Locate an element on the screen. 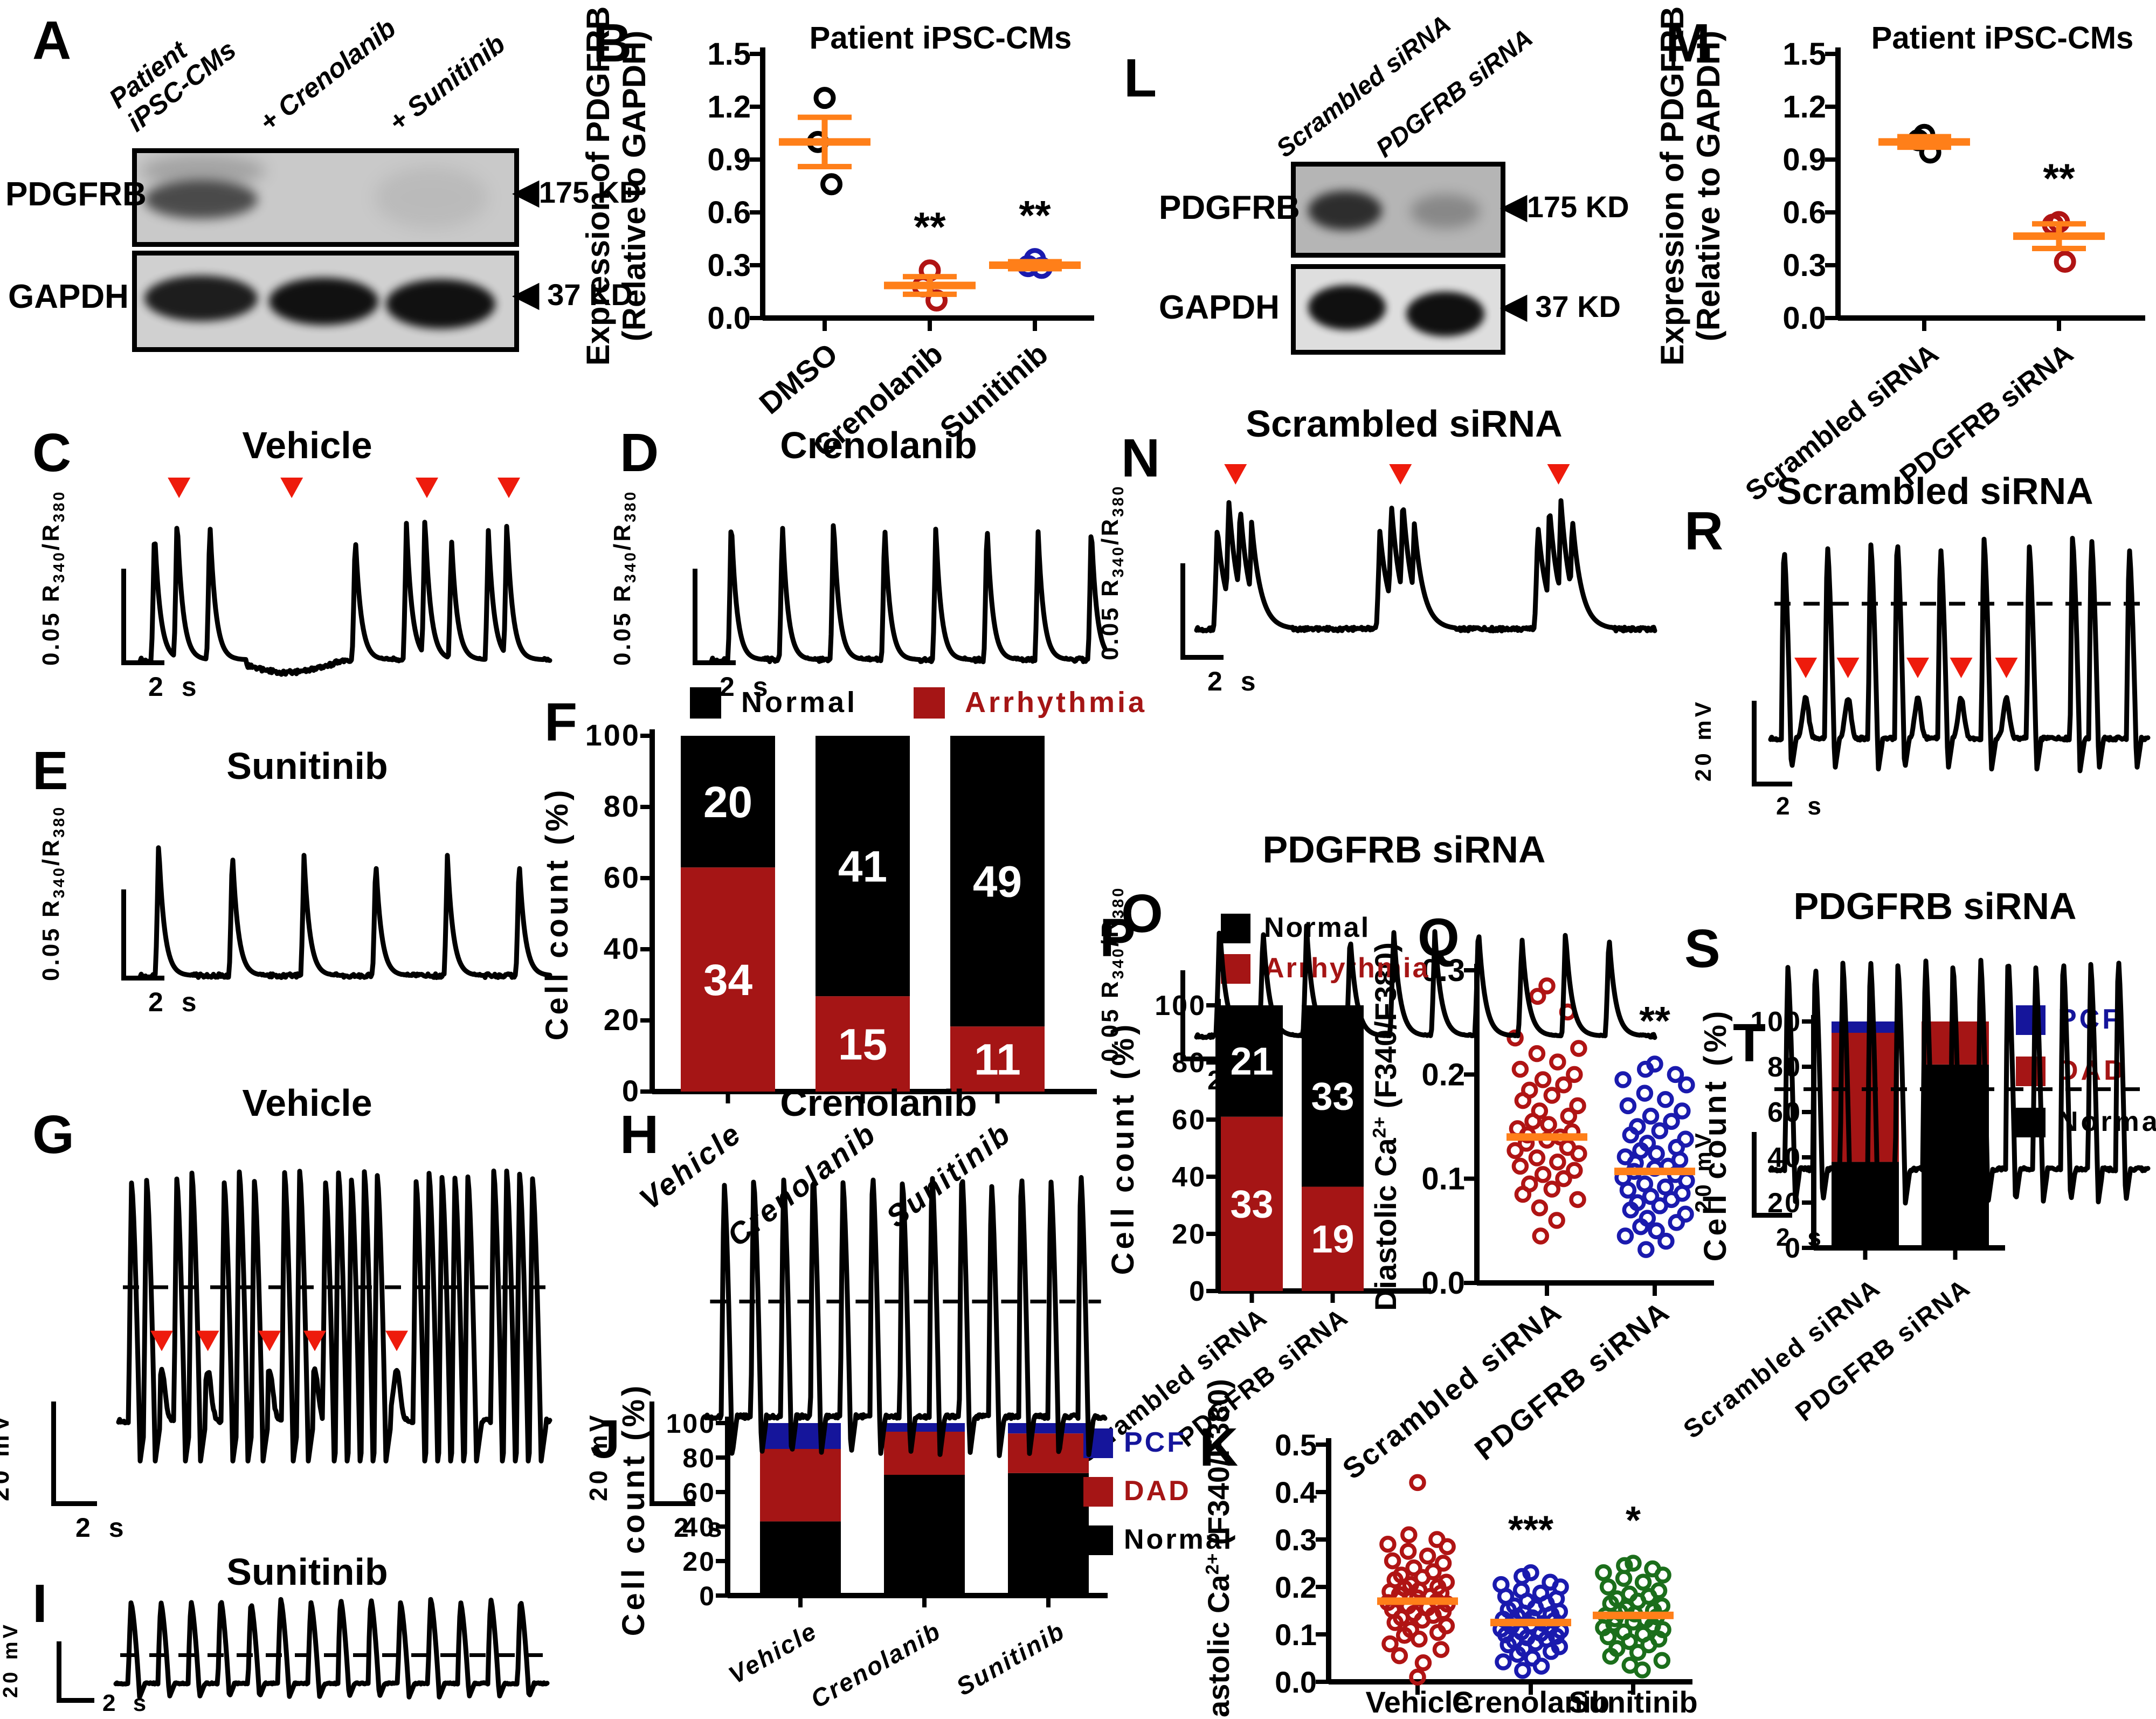 This screenshot has width=2156, height=1719. panel-n-title: Scrambled siRNA is located at coordinates (1404, 424).